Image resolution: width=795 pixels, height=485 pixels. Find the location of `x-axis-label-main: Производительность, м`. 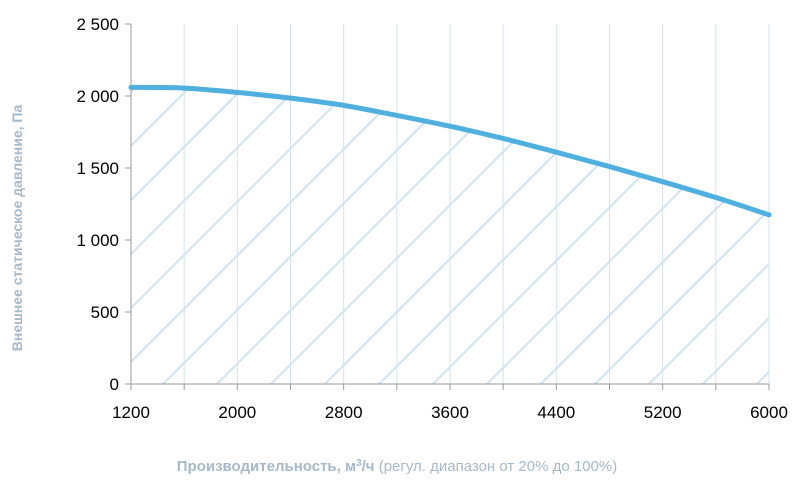

x-axis-label-main: Производительность, м is located at coordinates (266, 466).